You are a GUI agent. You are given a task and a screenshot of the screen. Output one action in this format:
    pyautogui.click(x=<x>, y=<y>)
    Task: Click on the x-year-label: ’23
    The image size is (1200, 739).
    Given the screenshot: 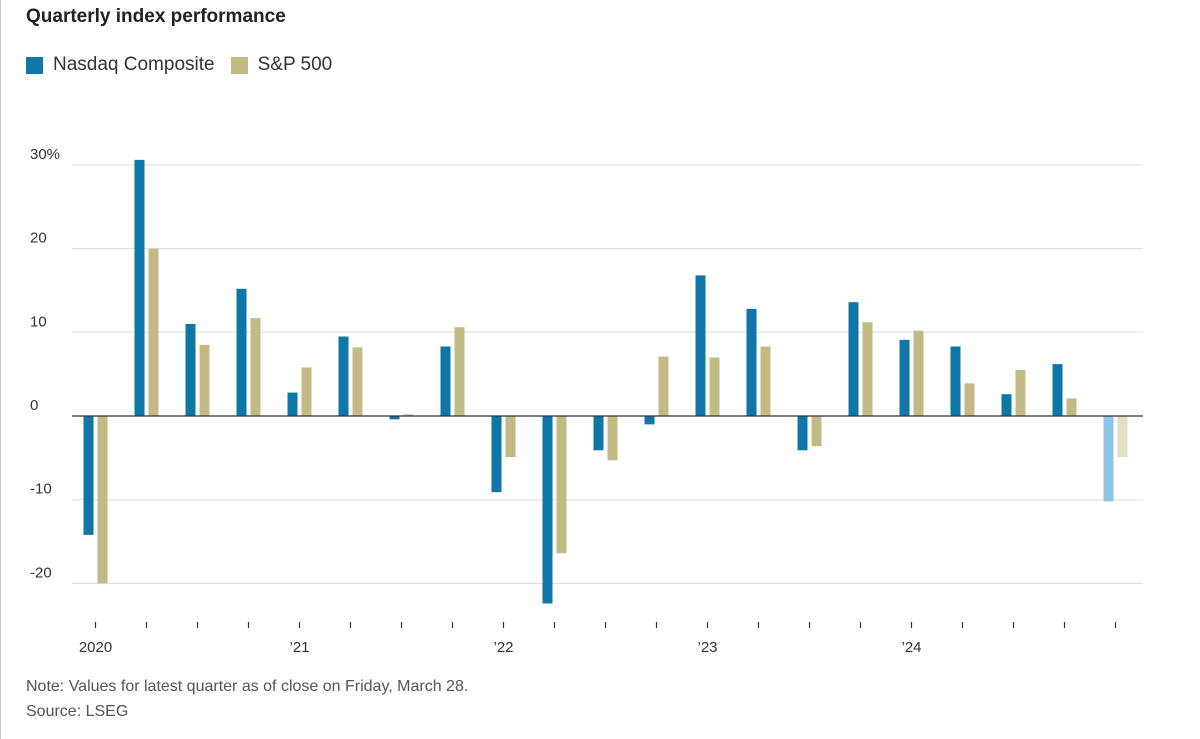 What is the action you would take?
    pyautogui.click(x=707, y=647)
    